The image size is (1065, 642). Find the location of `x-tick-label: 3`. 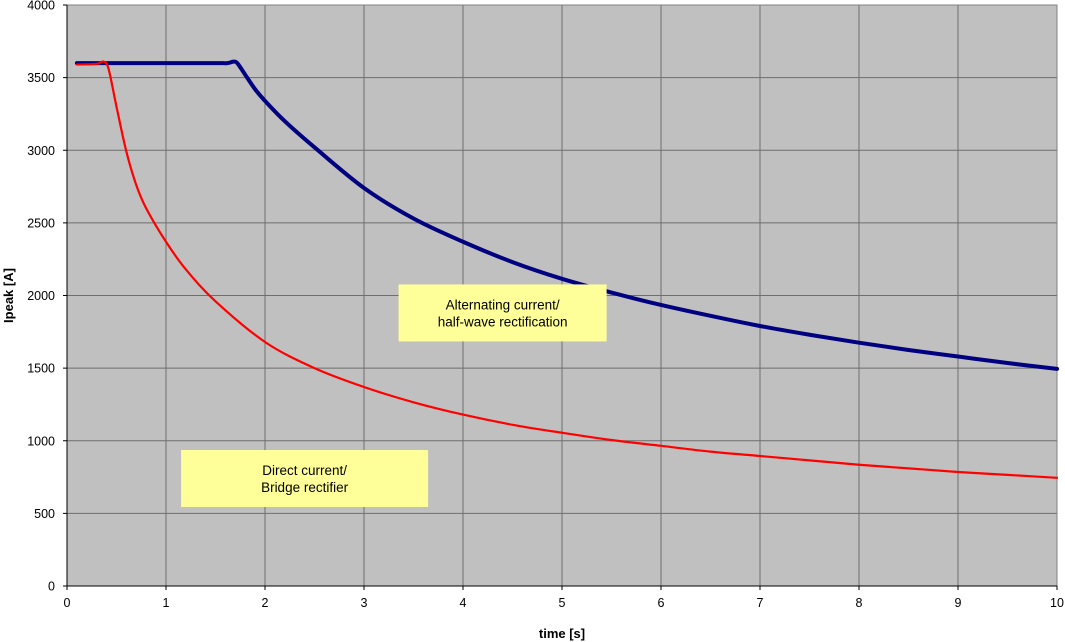

x-tick-label: 3 is located at coordinates (364, 603).